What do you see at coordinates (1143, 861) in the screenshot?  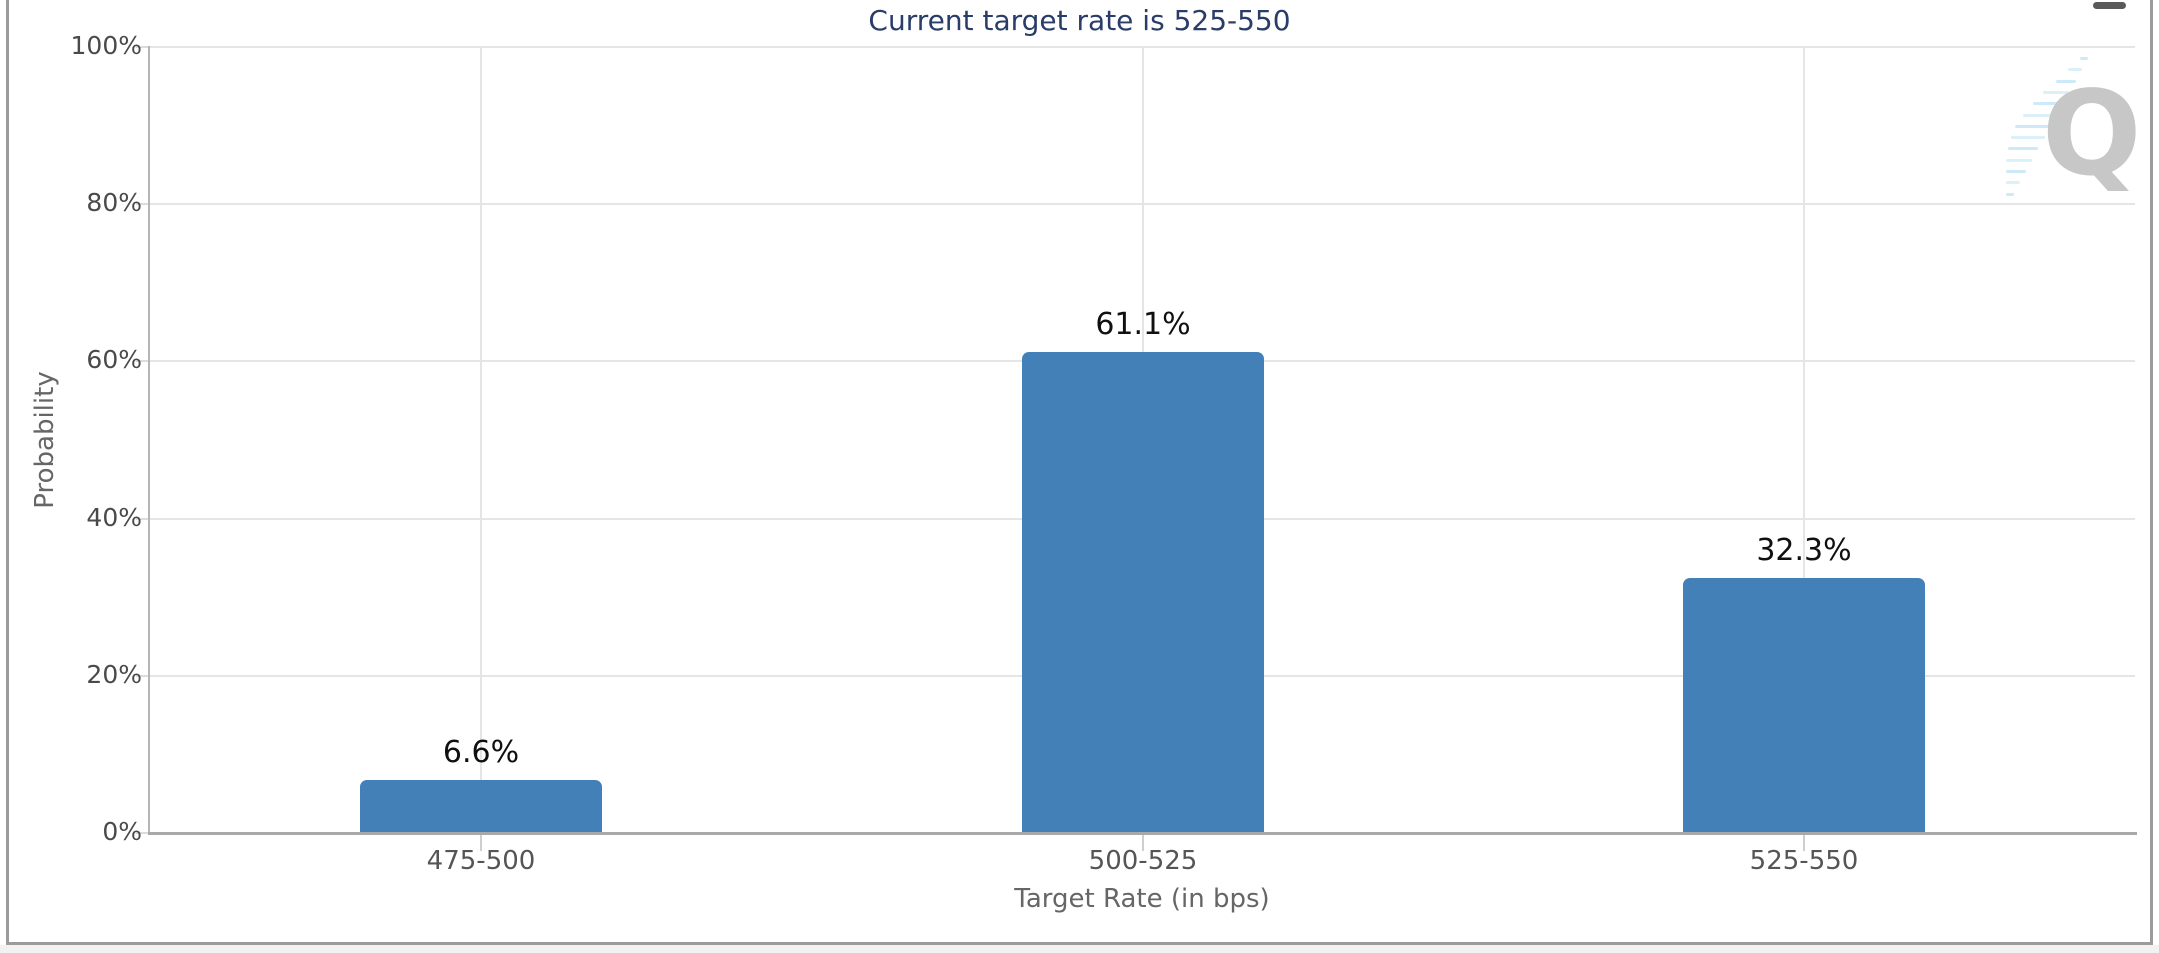 I see `x-tick-label: 500-525` at bounding box center [1143, 861].